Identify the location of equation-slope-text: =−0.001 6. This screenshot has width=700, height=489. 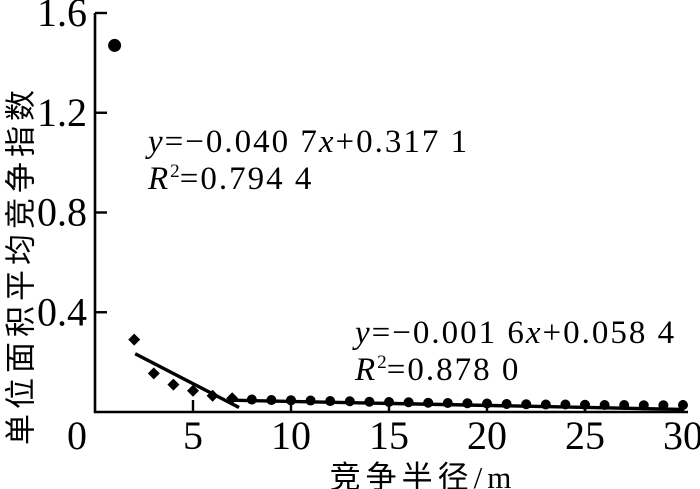
(448, 333).